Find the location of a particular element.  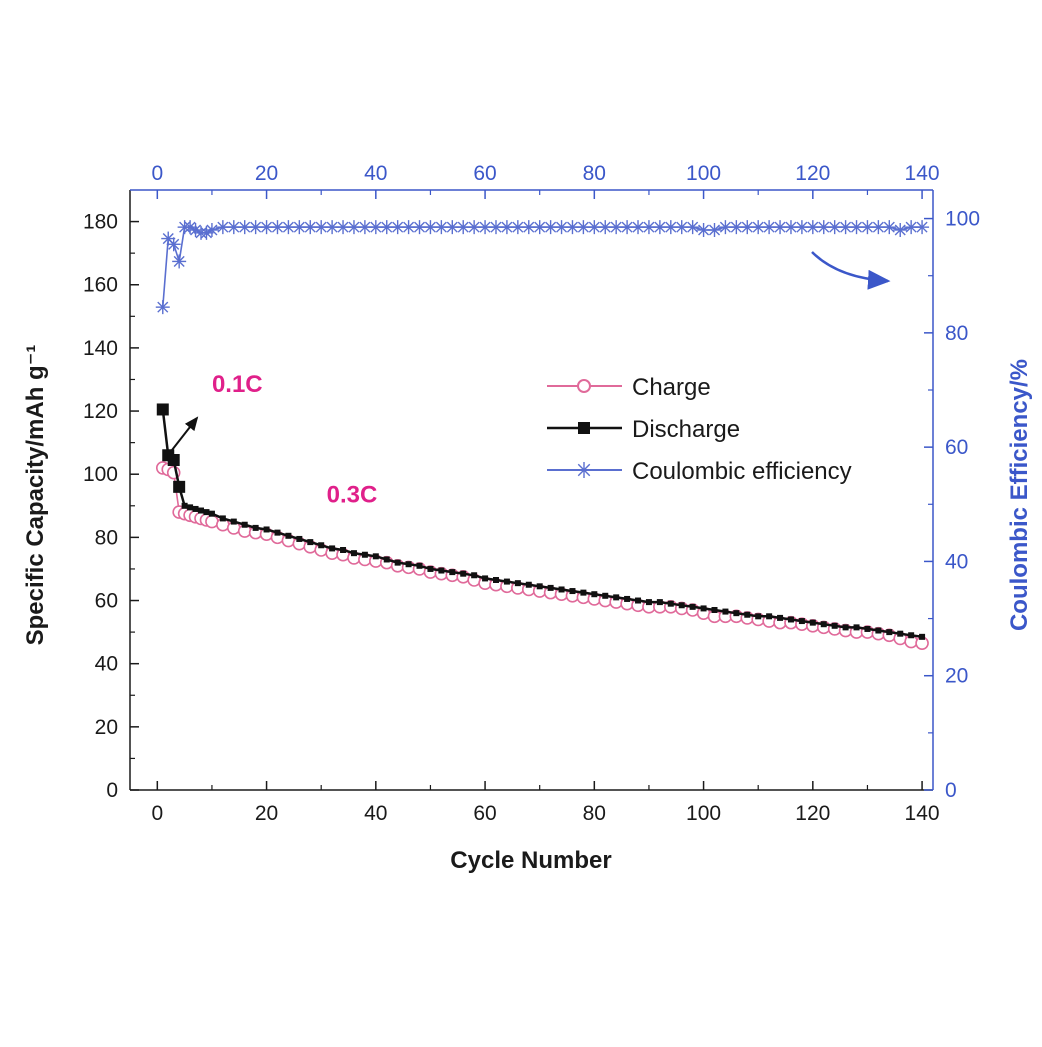

legend: Charge Discharge Coulombic efficiency is located at coordinates (699, 429).